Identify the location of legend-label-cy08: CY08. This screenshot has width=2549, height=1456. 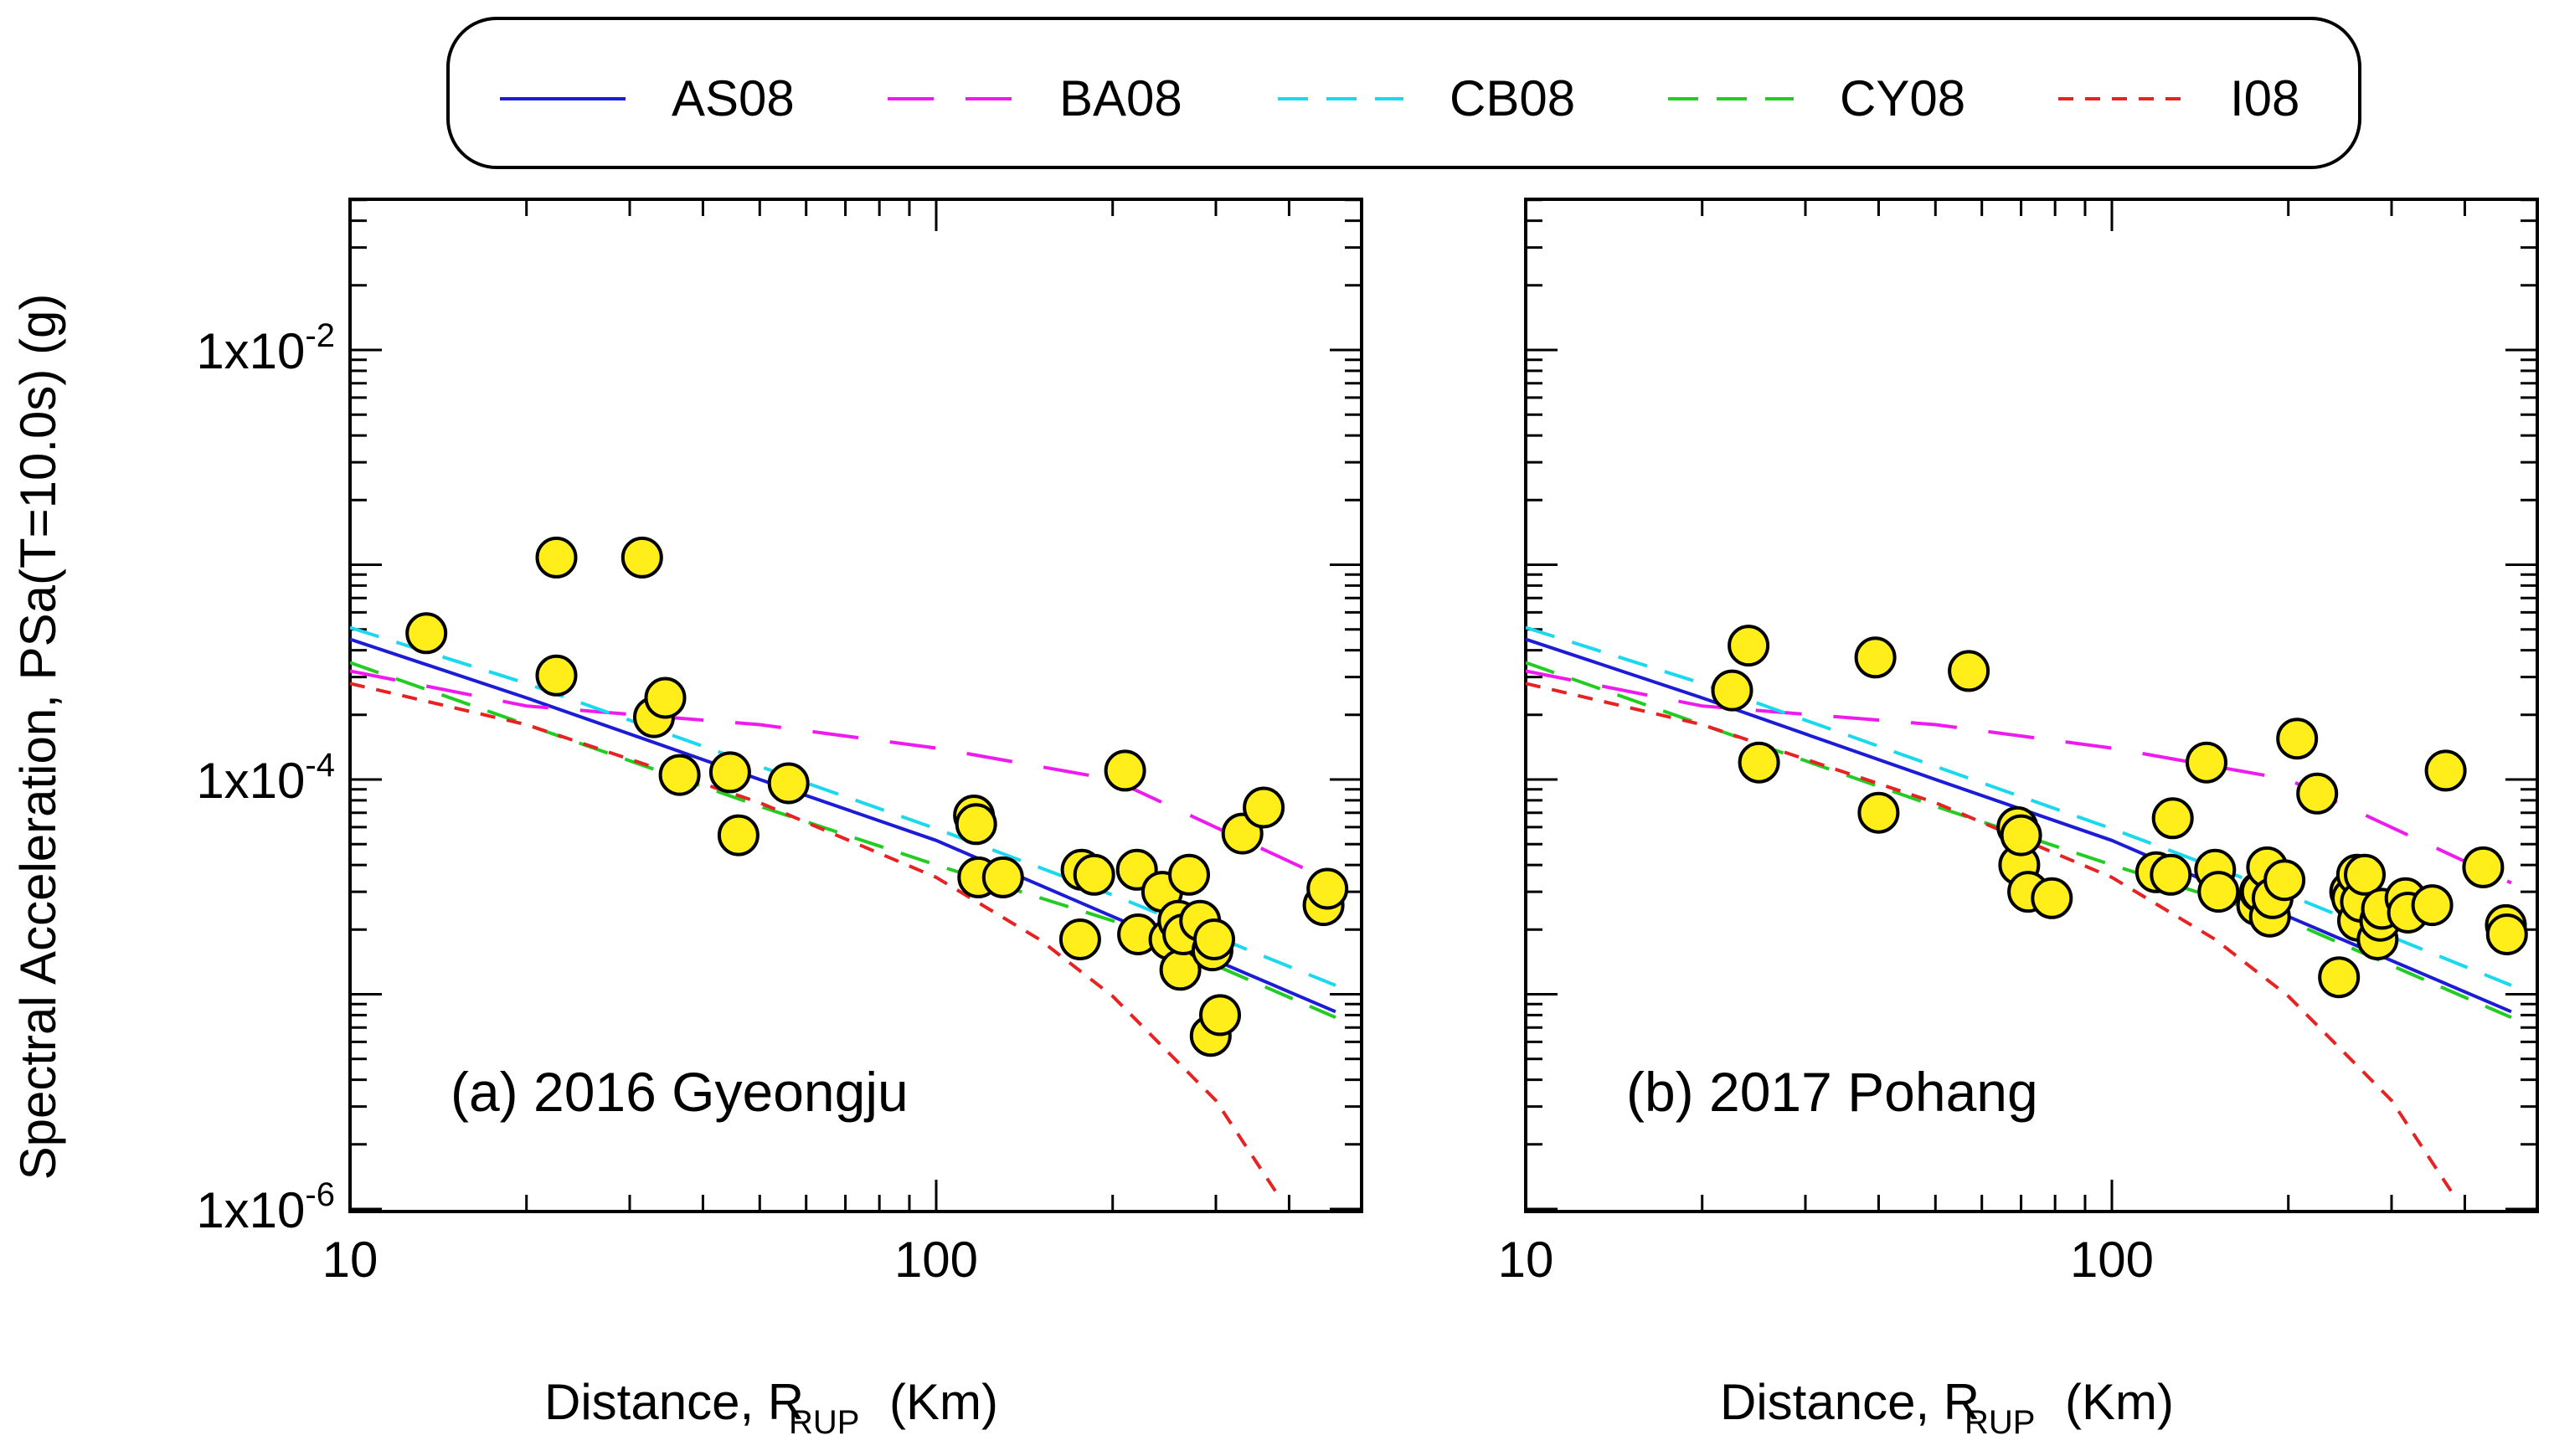
(1902, 98).